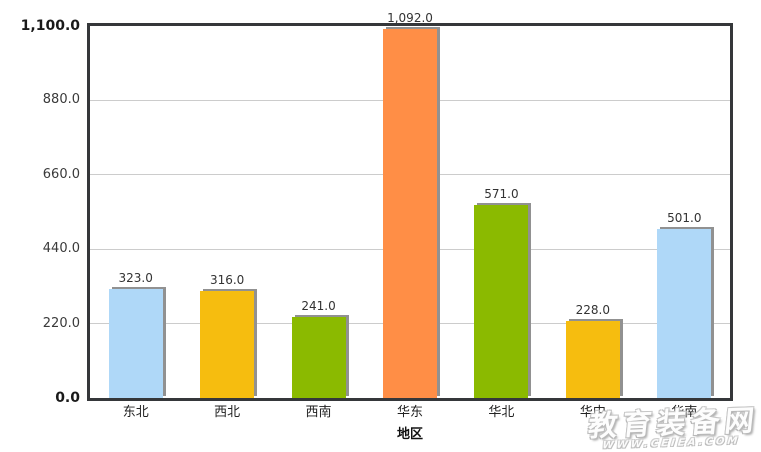  I want to click on x-tick-label: 华南, so click(684, 412).